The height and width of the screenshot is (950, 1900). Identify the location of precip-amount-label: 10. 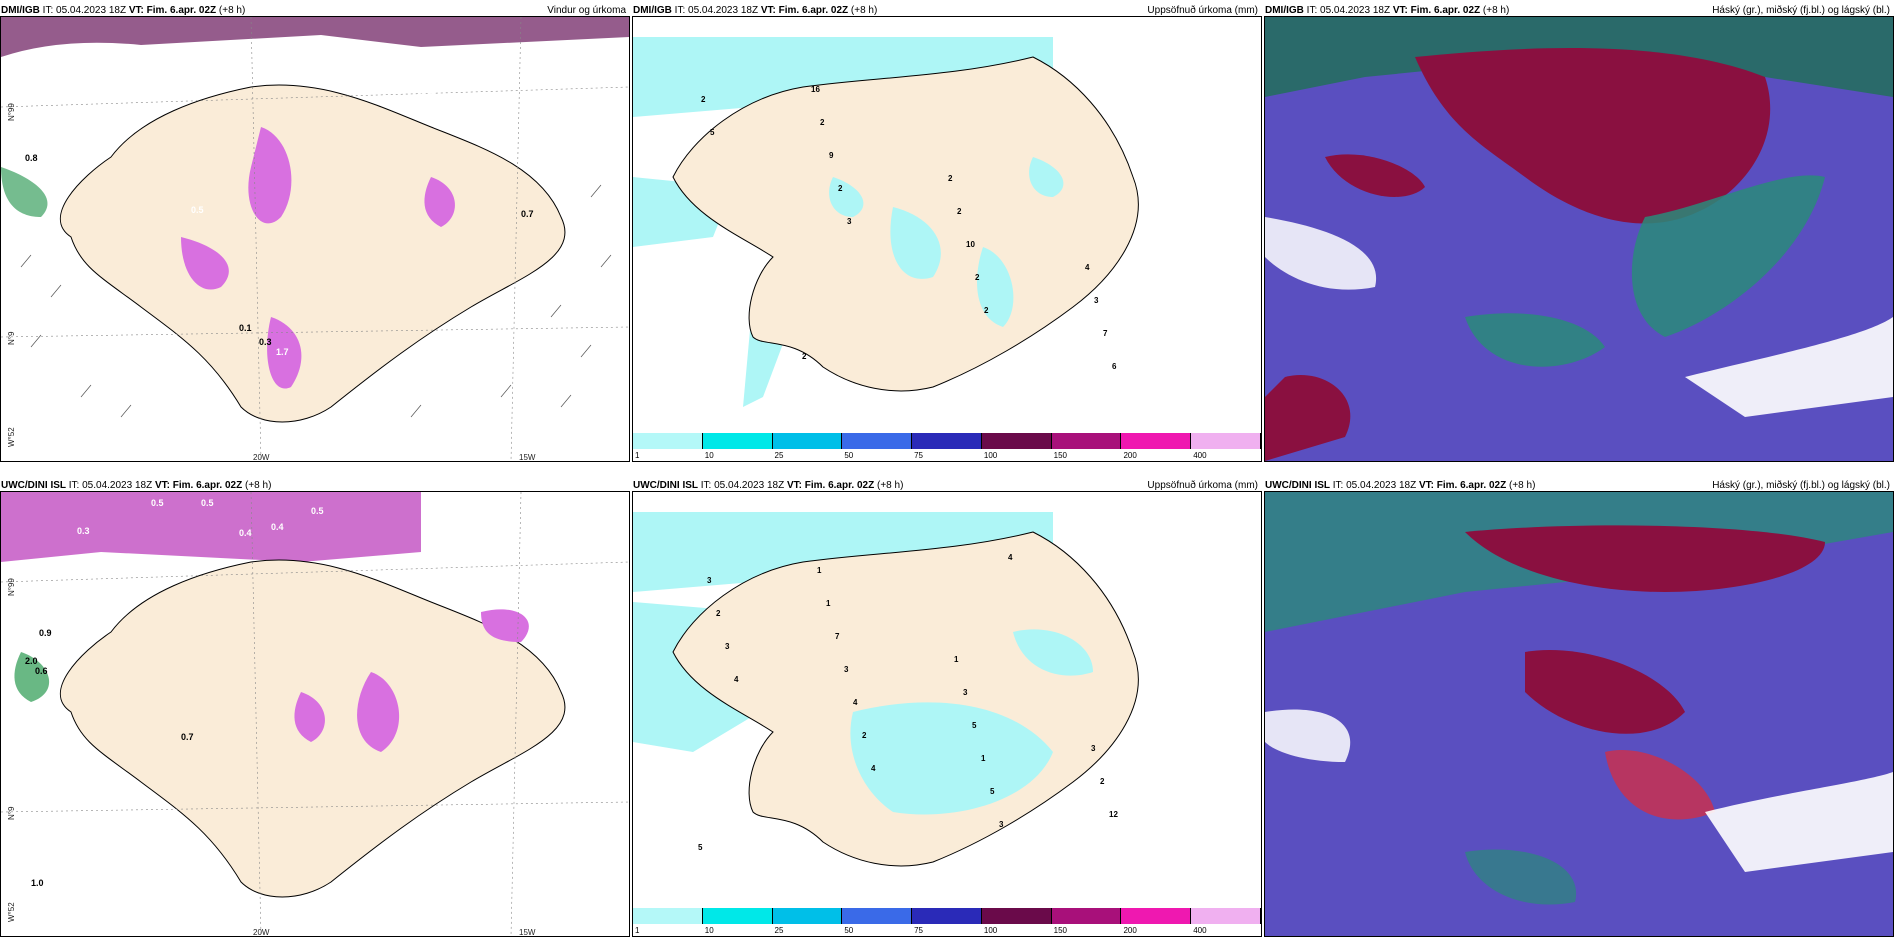
(970, 244).